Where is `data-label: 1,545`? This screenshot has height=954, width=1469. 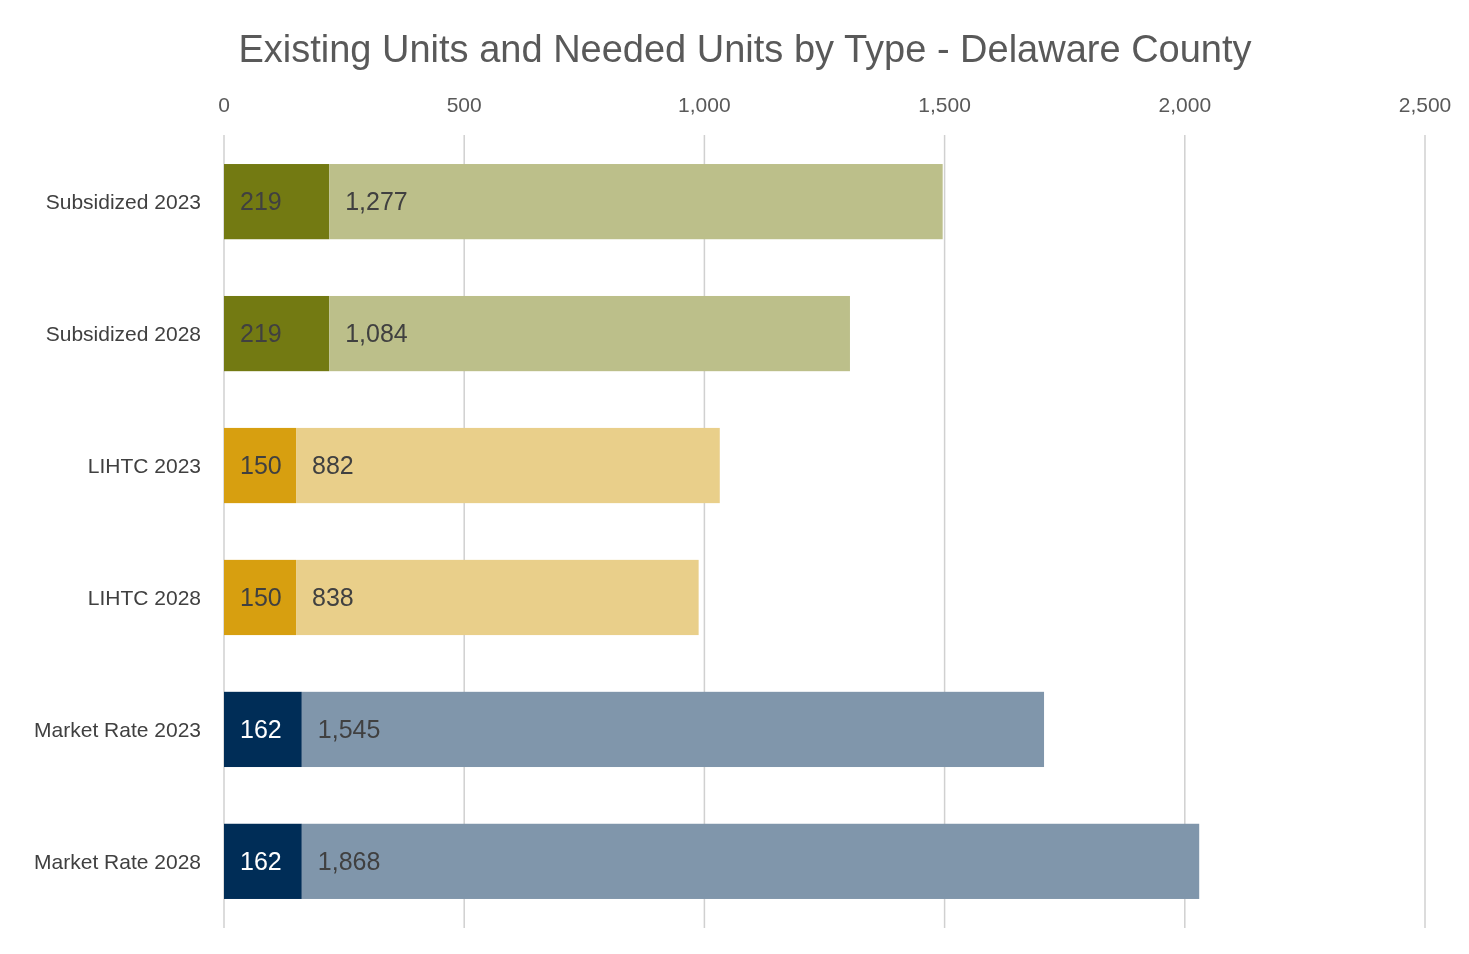 data-label: 1,545 is located at coordinates (349, 729).